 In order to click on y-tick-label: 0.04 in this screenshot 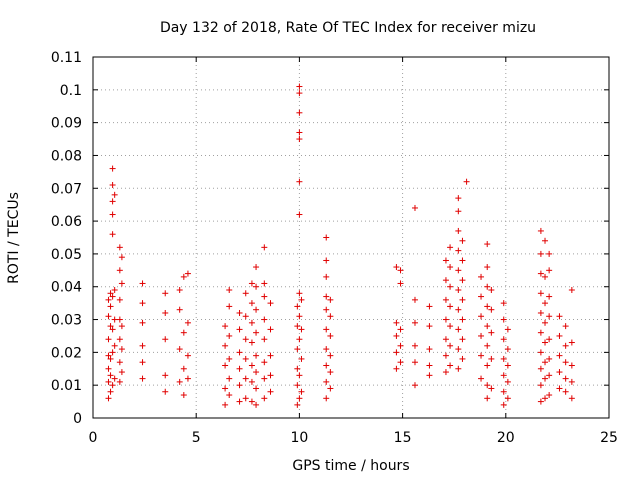, I will do `click(66, 288)`.